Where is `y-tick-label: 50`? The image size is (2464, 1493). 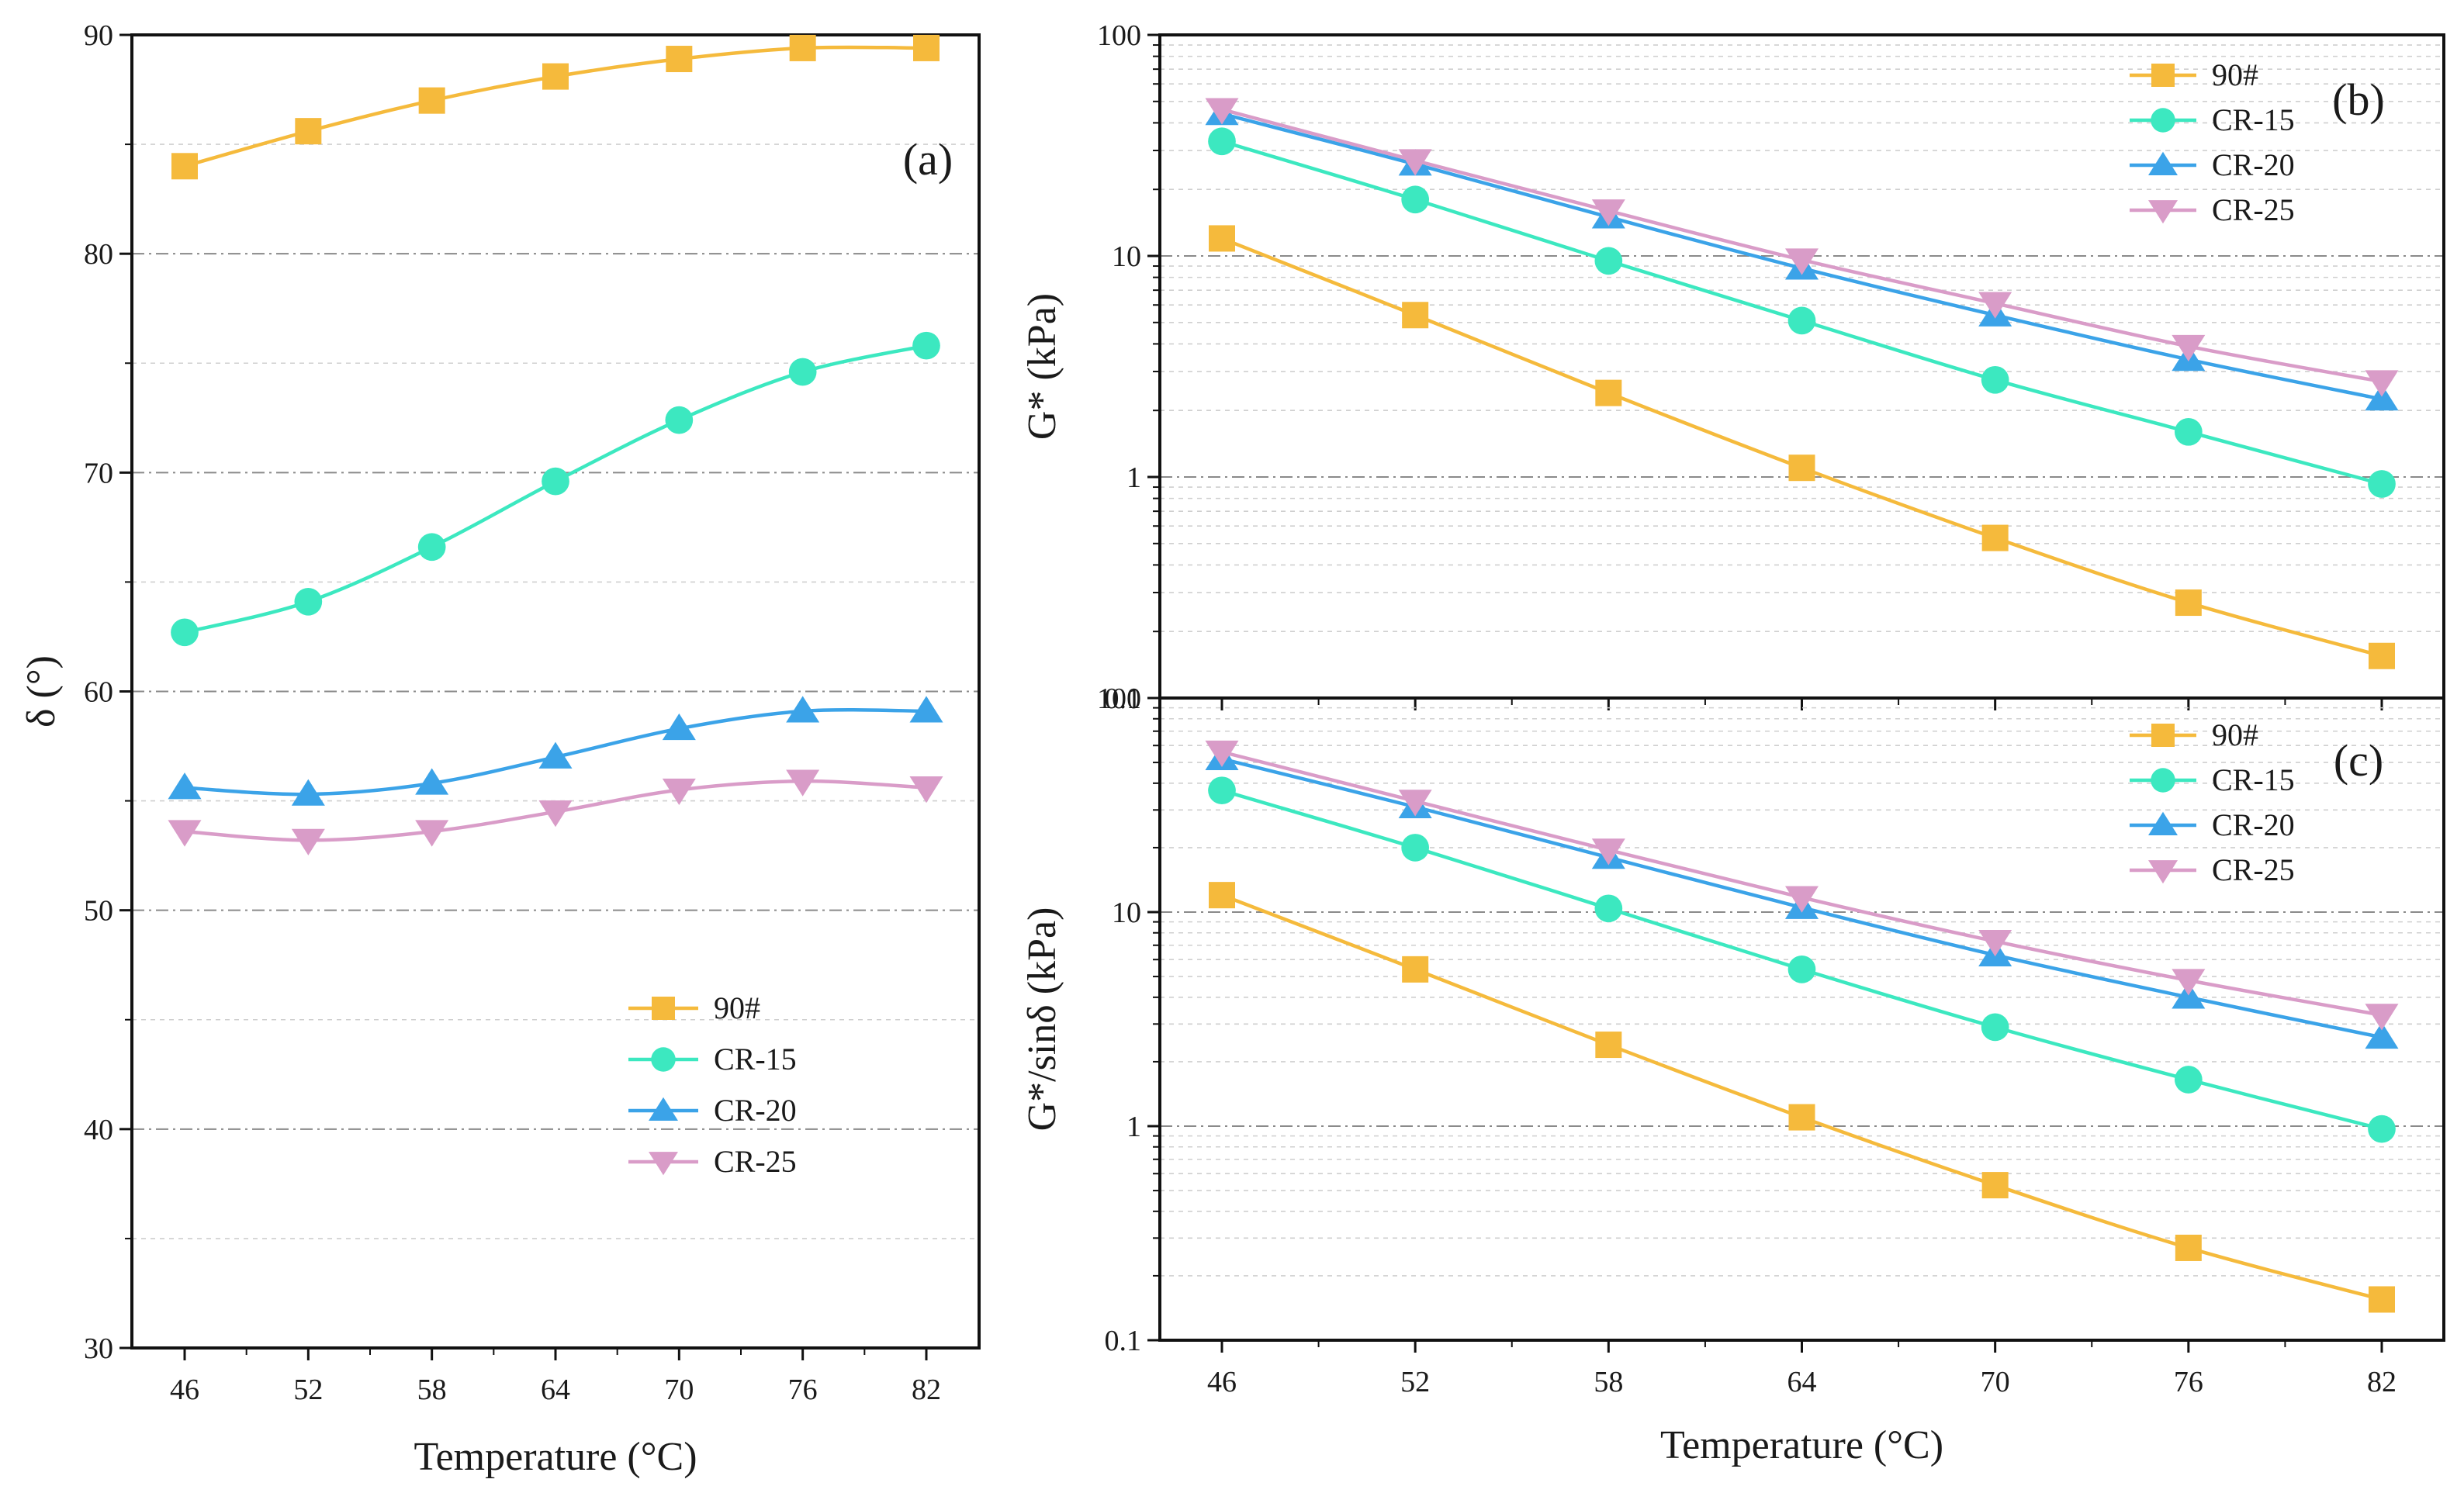 y-tick-label: 50 is located at coordinates (98, 911).